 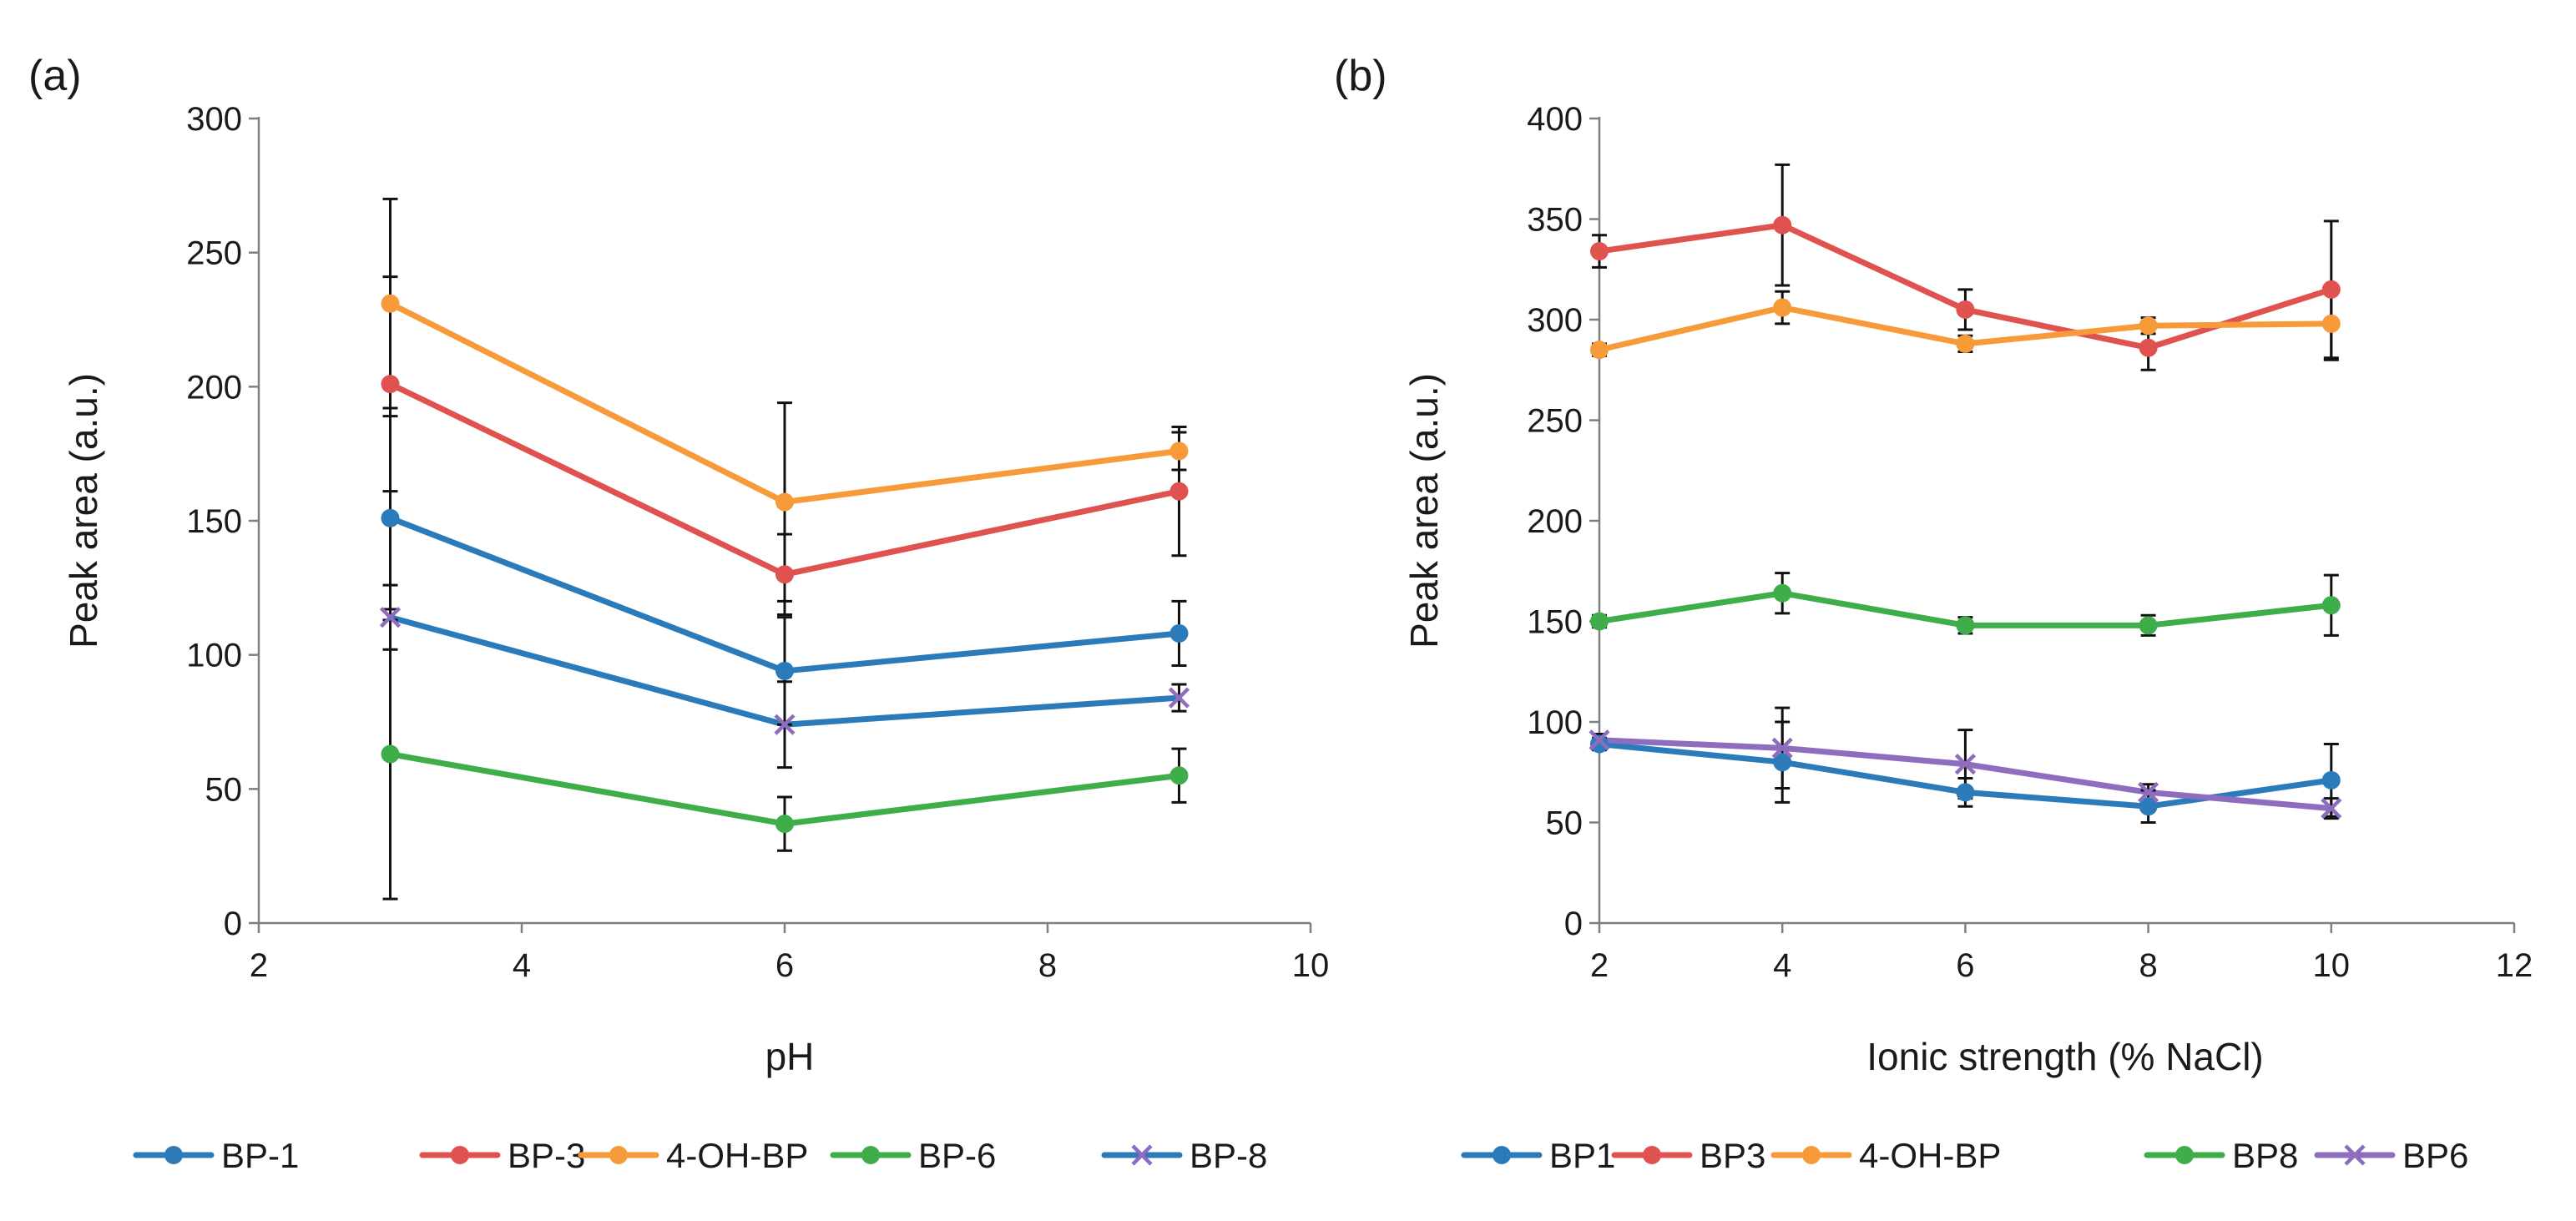 I want to click on x-axis-title-a: pH, so click(x=790, y=1056).